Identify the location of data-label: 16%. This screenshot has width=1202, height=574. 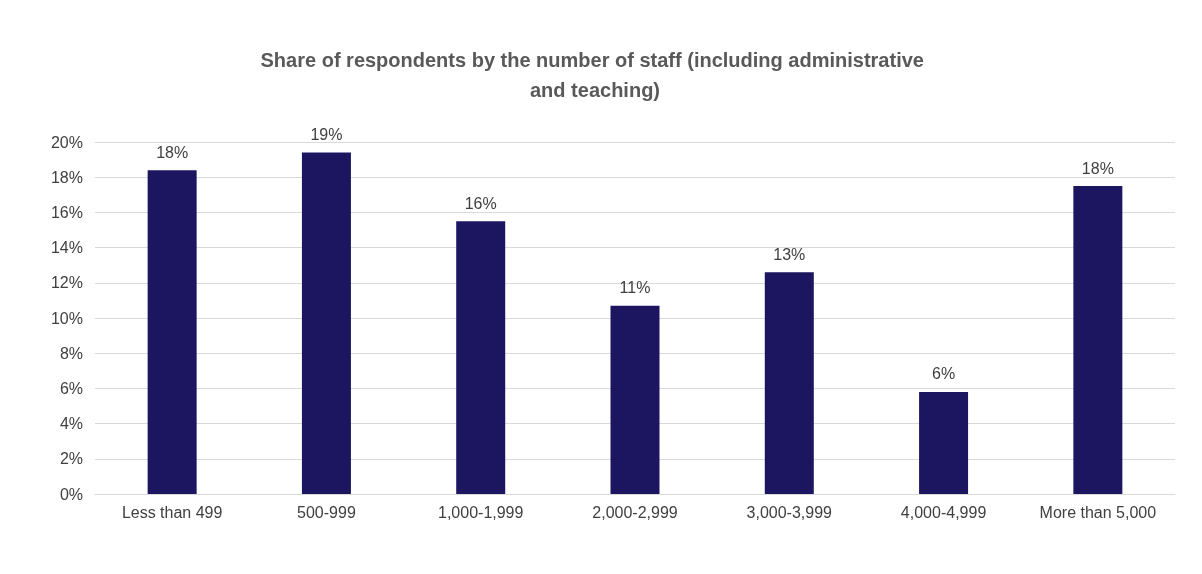
(480, 203).